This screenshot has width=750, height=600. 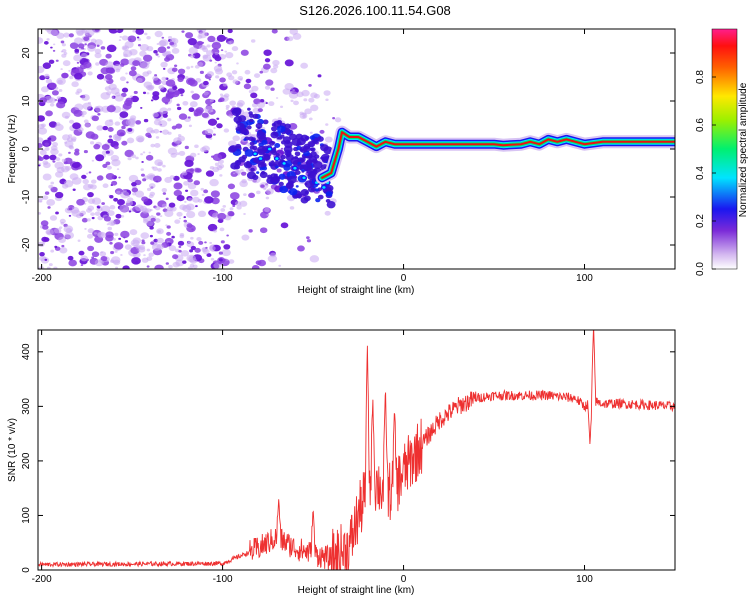 What do you see at coordinates (743, 149) in the screenshot?
I see `colorbar-label: Normalized spectral amplitude` at bounding box center [743, 149].